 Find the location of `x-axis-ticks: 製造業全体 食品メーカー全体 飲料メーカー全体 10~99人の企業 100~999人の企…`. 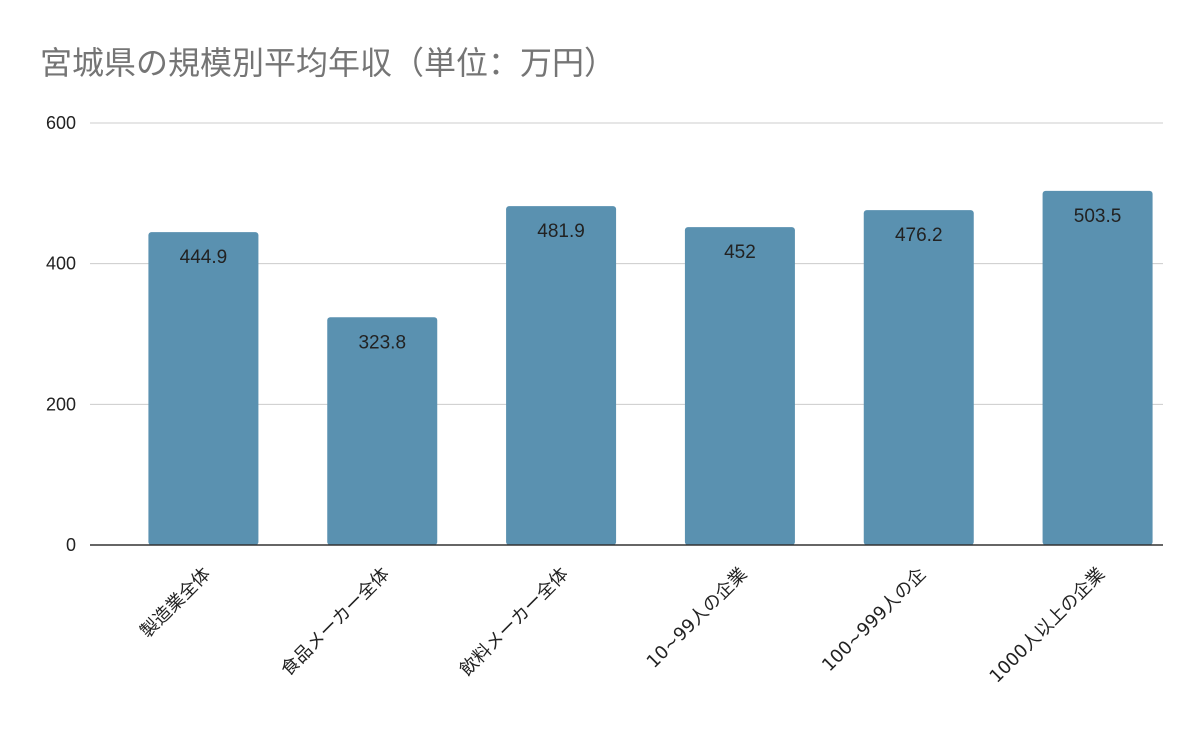

x-axis-ticks: 製造業全体 食品メーカー全体 飲料メーカー全体 10~99人の企業 100~999人の企… is located at coordinates (622, 626).